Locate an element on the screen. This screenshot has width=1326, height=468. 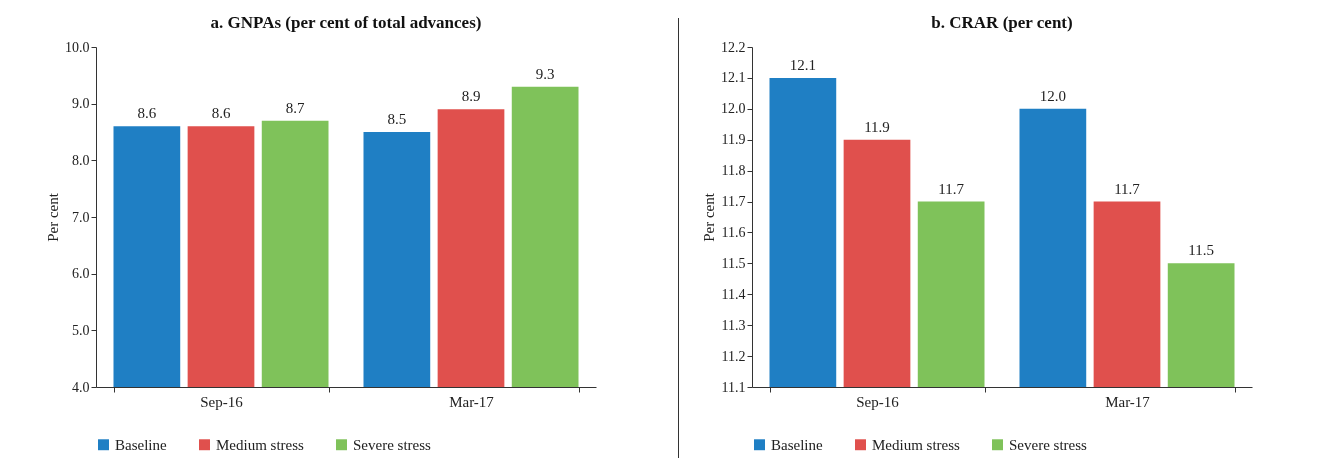
y-tick-label: 12.1 is located at coordinates (733, 78).